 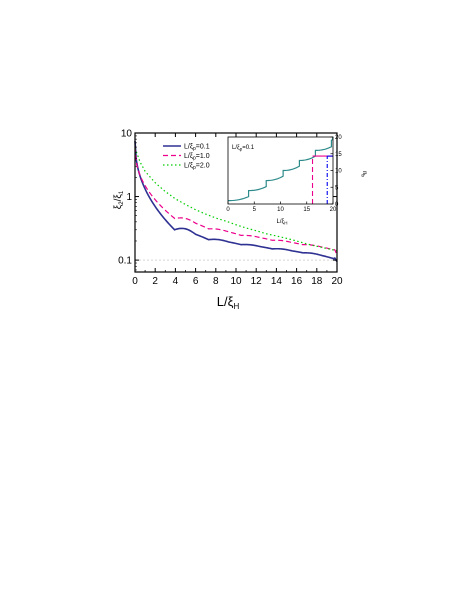 I want to click on legend-label-0: L/ξp=0.1, so click(x=197, y=148).